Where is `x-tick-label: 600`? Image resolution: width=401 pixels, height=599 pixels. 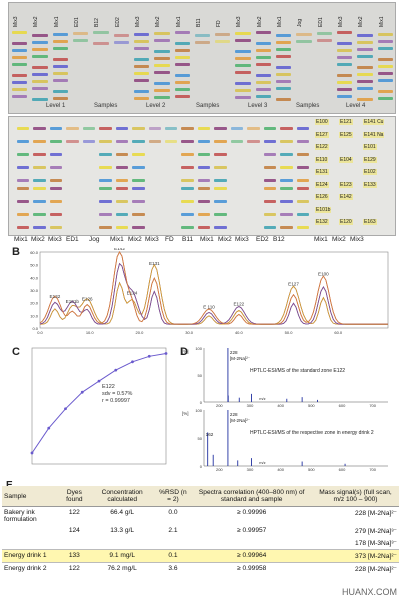 x-tick-label: 600 is located at coordinates (342, 469).